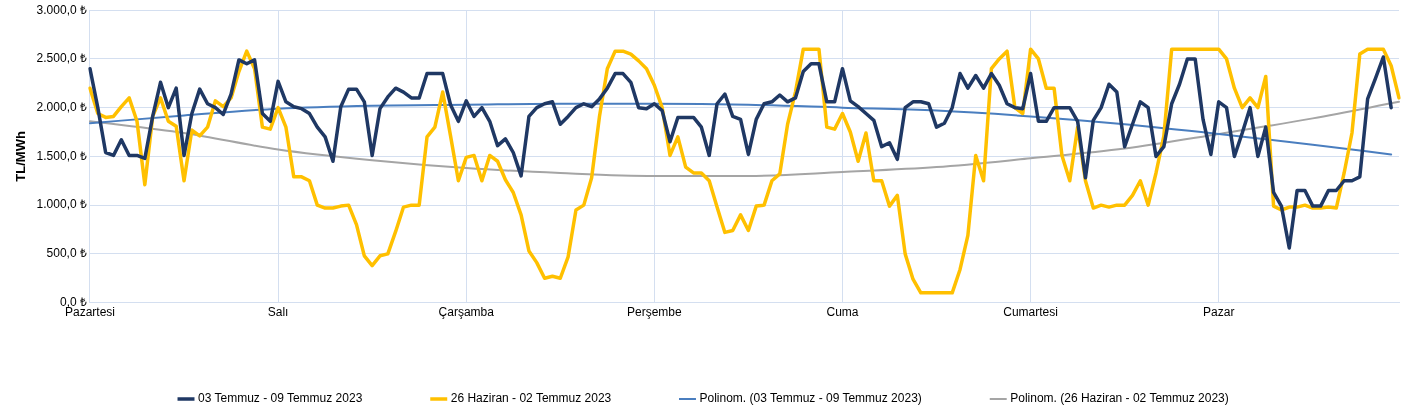 This screenshot has height=419, width=1417. Describe the element at coordinates (531, 398) in the screenshot. I see `legend-label: 26 Haziran - 02 Temmuz 2023` at that location.